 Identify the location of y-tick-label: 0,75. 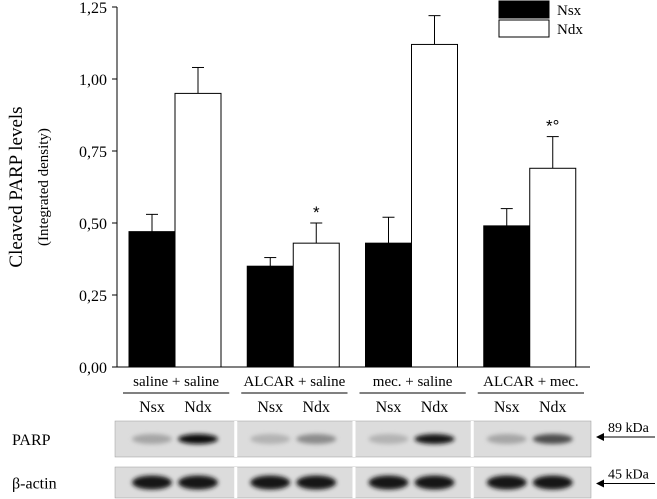
(93, 152).